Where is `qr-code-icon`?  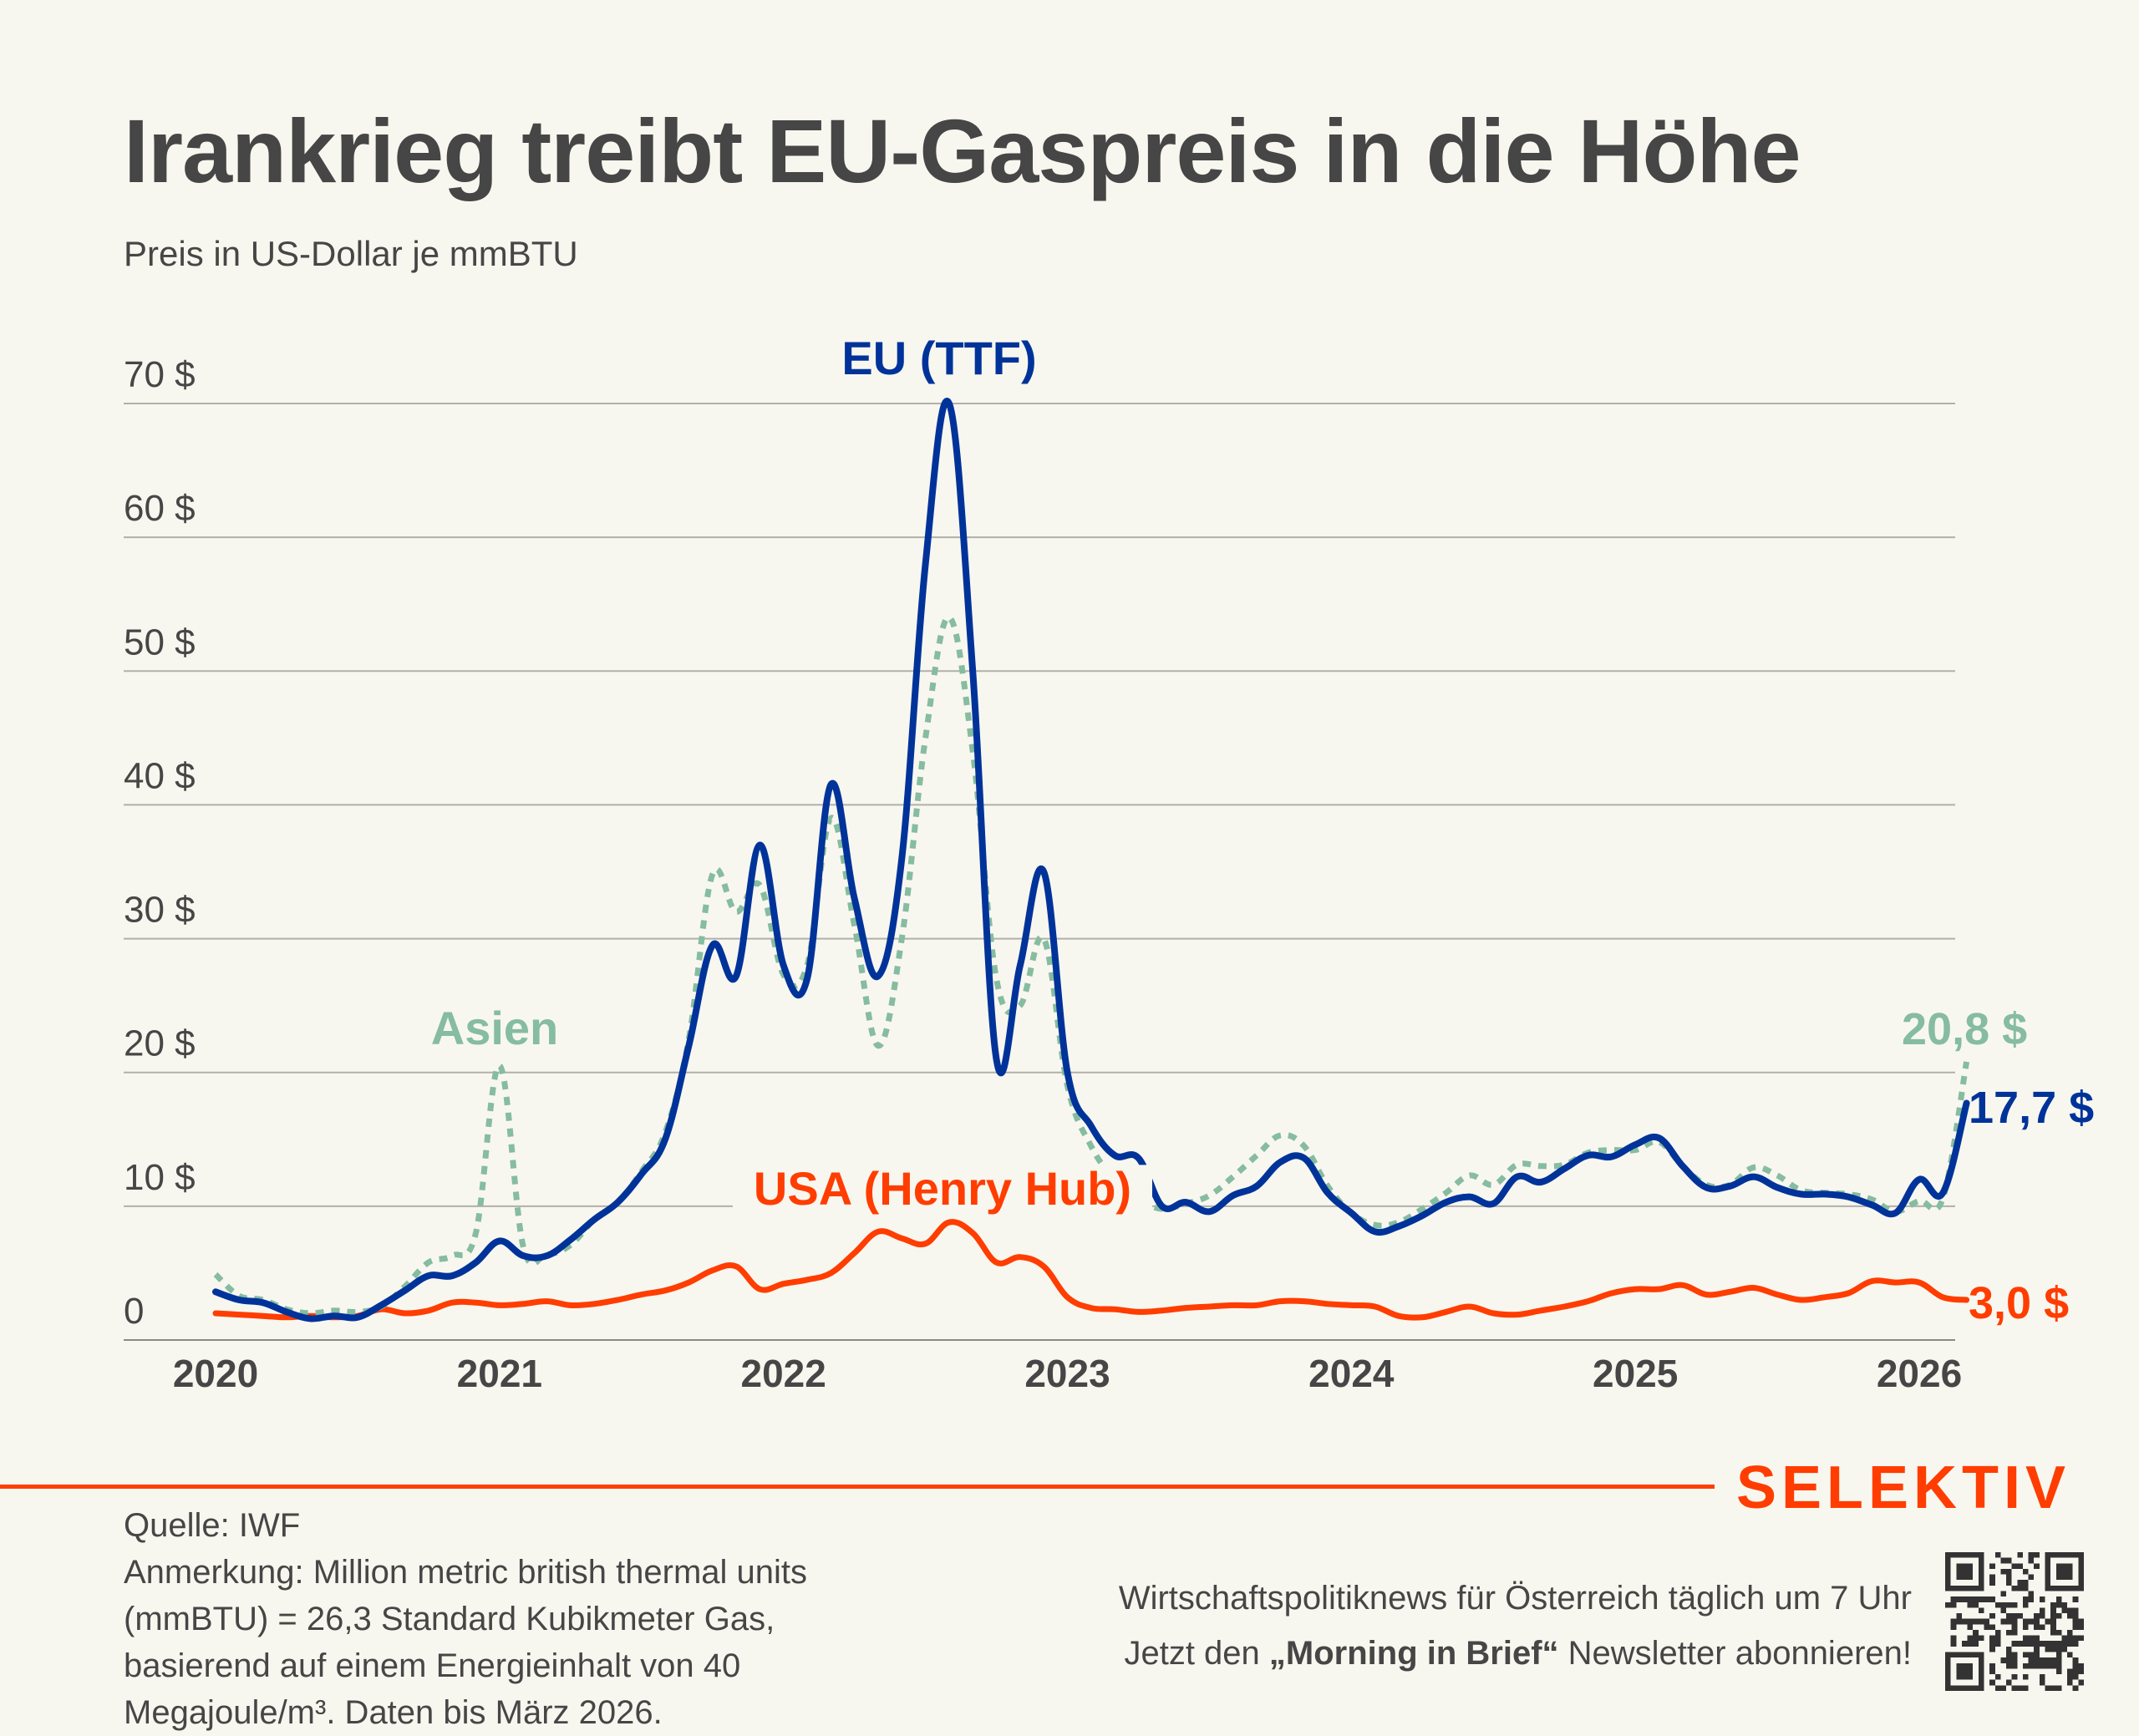
qr-code-icon is located at coordinates (2014, 1621).